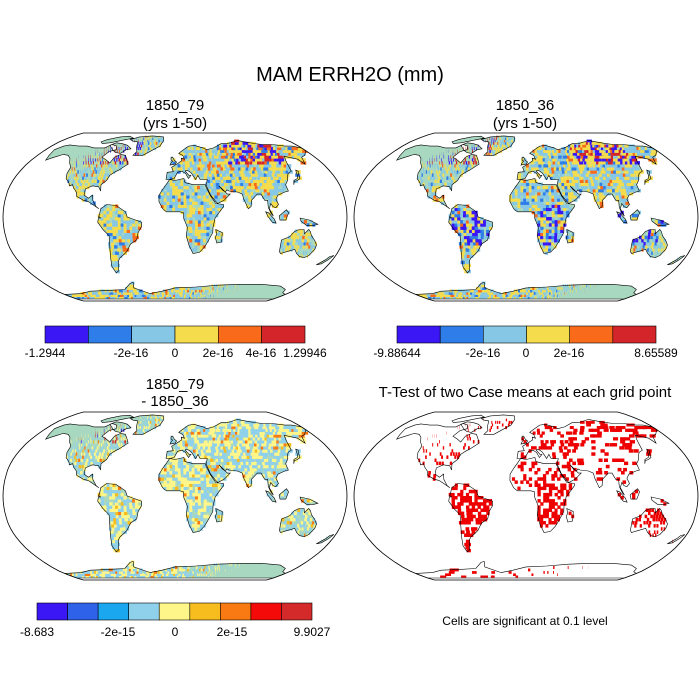 The width and height of the screenshot is (700, 700). What do you see at coordinates (175, 105) in the screenshot?
I see `panel1-title: 1850_79` at bounding box center [175, 105].